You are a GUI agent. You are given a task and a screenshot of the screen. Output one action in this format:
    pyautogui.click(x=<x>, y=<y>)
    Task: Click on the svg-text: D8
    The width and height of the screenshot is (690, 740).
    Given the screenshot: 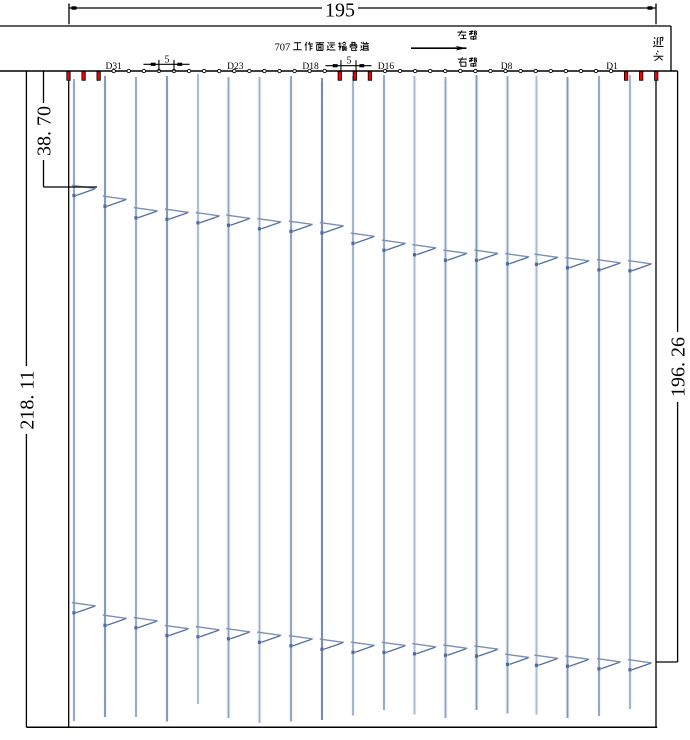 What is the action you would take?
    pyautogui.click(x=507, y=67)
    